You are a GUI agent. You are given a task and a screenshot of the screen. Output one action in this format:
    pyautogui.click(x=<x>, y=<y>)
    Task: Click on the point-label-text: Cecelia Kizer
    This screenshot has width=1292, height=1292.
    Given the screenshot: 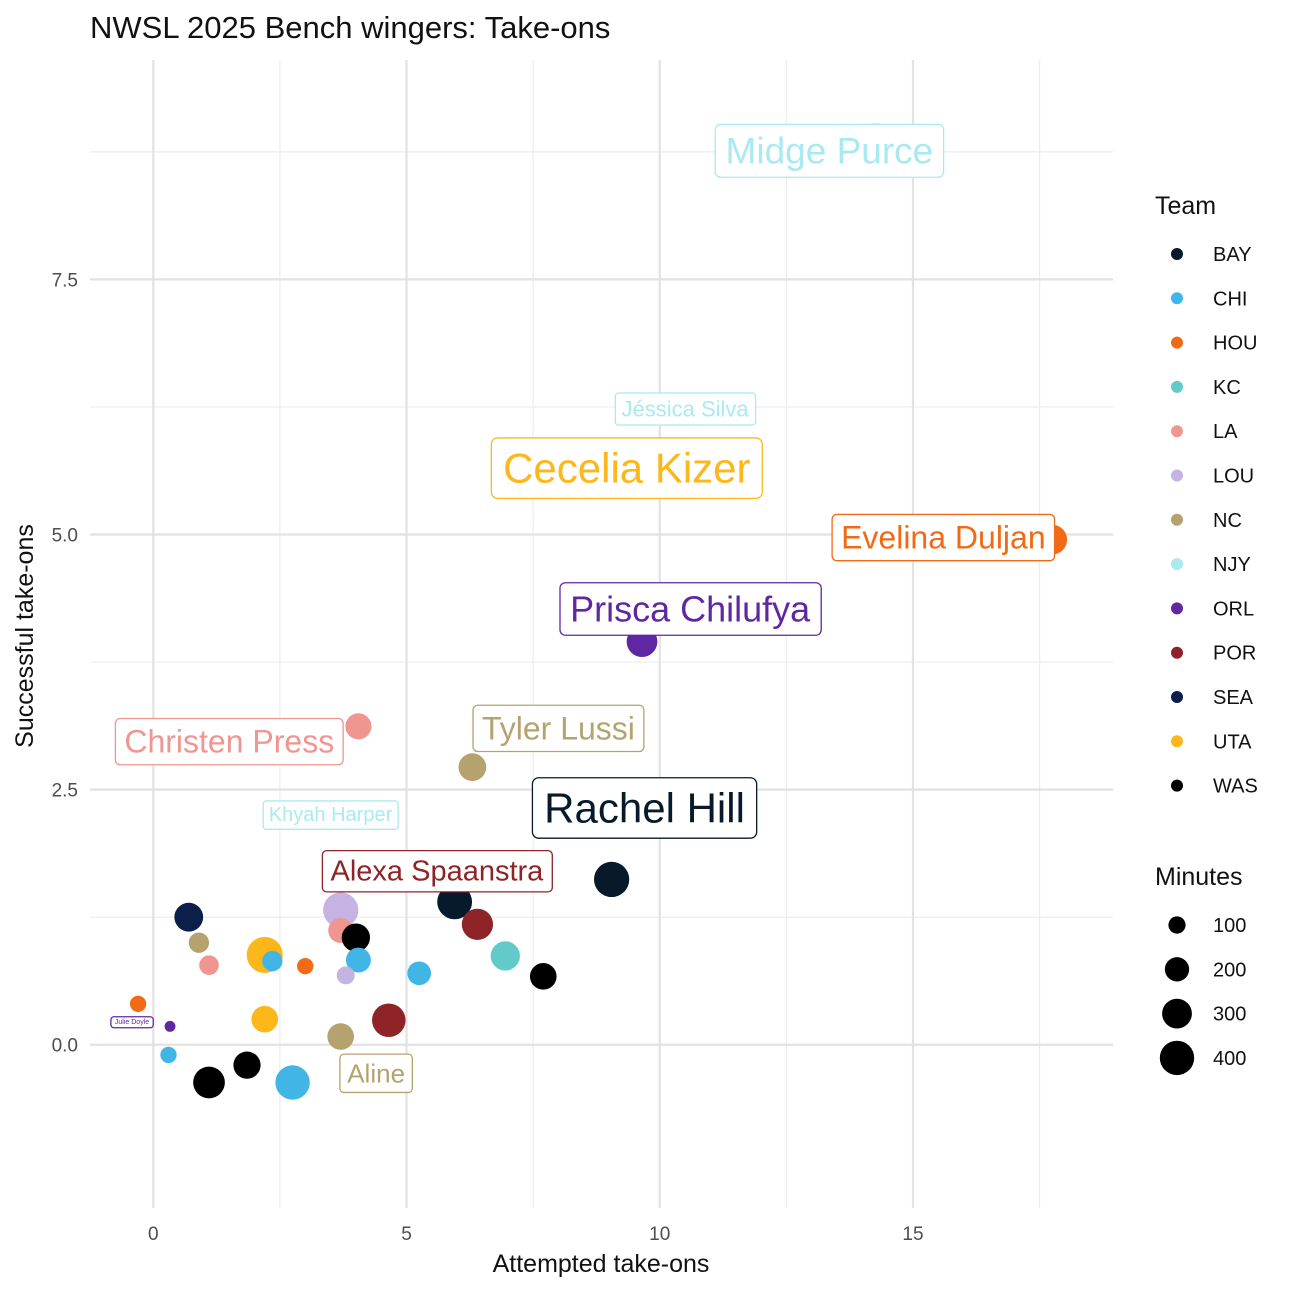 What is the action you would take?
    pyautogui.click(x=626, y=468)
    